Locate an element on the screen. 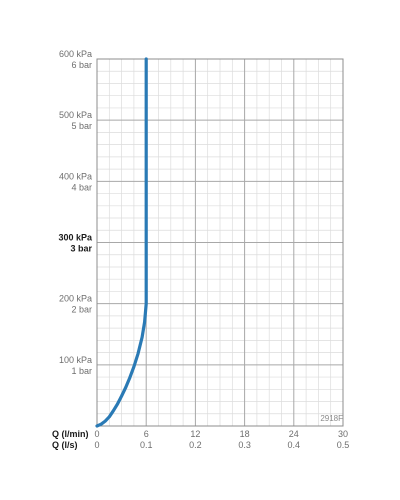 The width and height of the screenshot is (400, 500). x-tick-label-lps: 0.3 is located at coordinates (244, 445).